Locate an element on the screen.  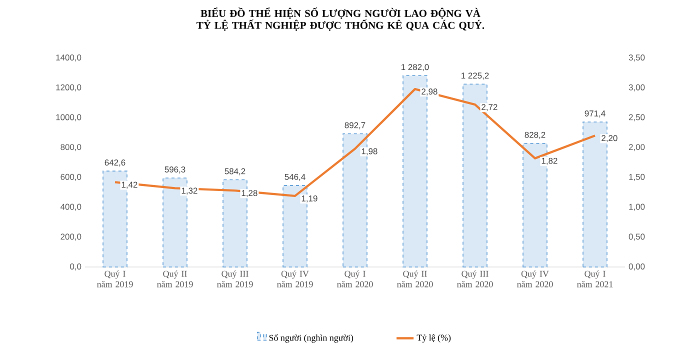
y-tick-label: 1000,0 is located at coordinates (69, 118).